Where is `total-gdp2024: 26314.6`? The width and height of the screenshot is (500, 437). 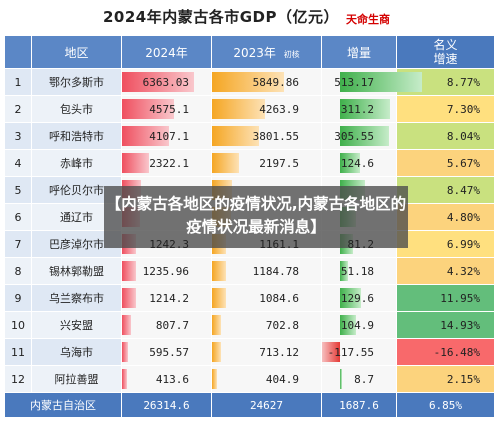 total-gdp2024: 26314.6 is located at coordinates (166, 405).